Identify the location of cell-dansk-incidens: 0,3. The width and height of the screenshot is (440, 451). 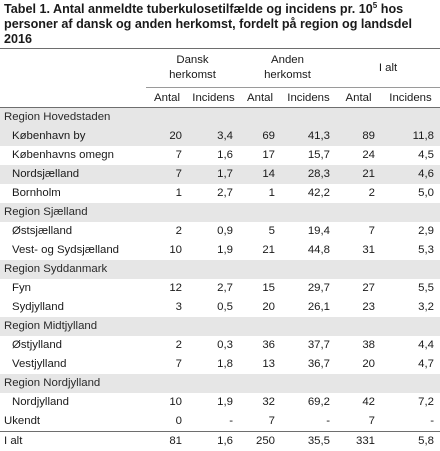
(213, 345).